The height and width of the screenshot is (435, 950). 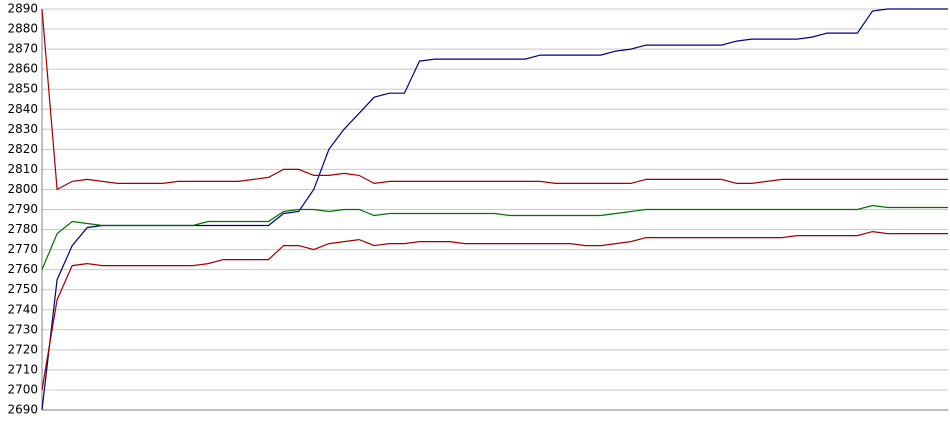 I want to click on series-line, so click(x=494, y=237).